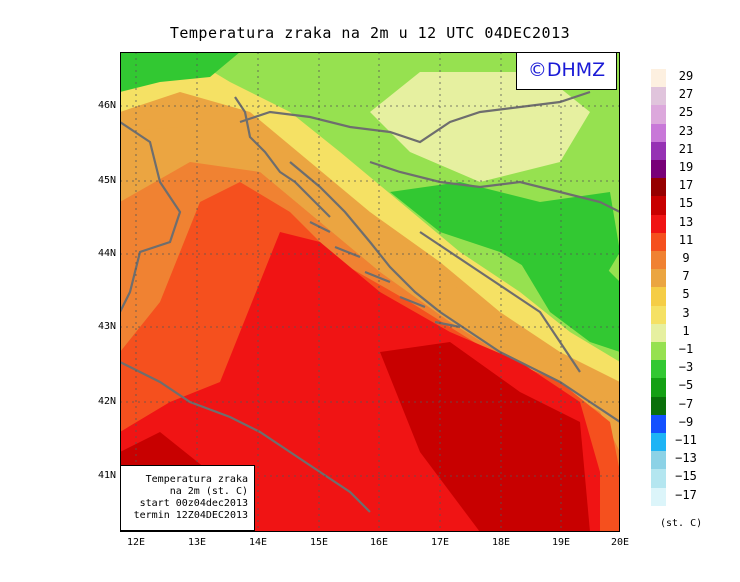 The width and height of the screenshot is (740, 582). What do you see at coordinates (686, 148) in the screenshot?
I see `colorbar-label: 21` at bounding box center [686, 148].